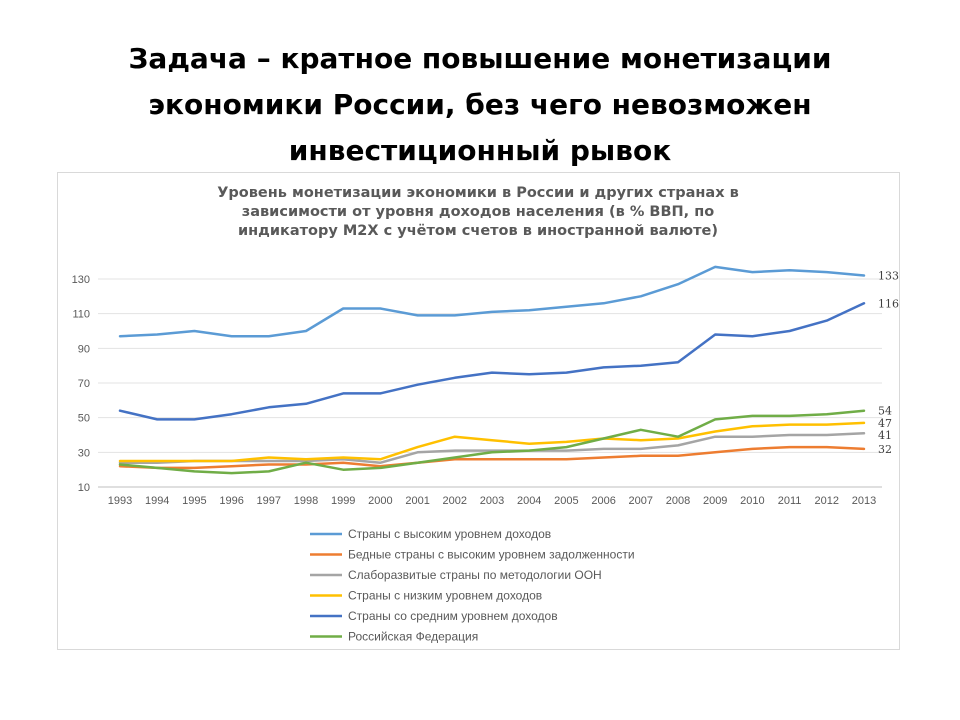 The width and height of the screenshot is (960, 720). I want to click on series-end-label: 41, so click(885, 435).